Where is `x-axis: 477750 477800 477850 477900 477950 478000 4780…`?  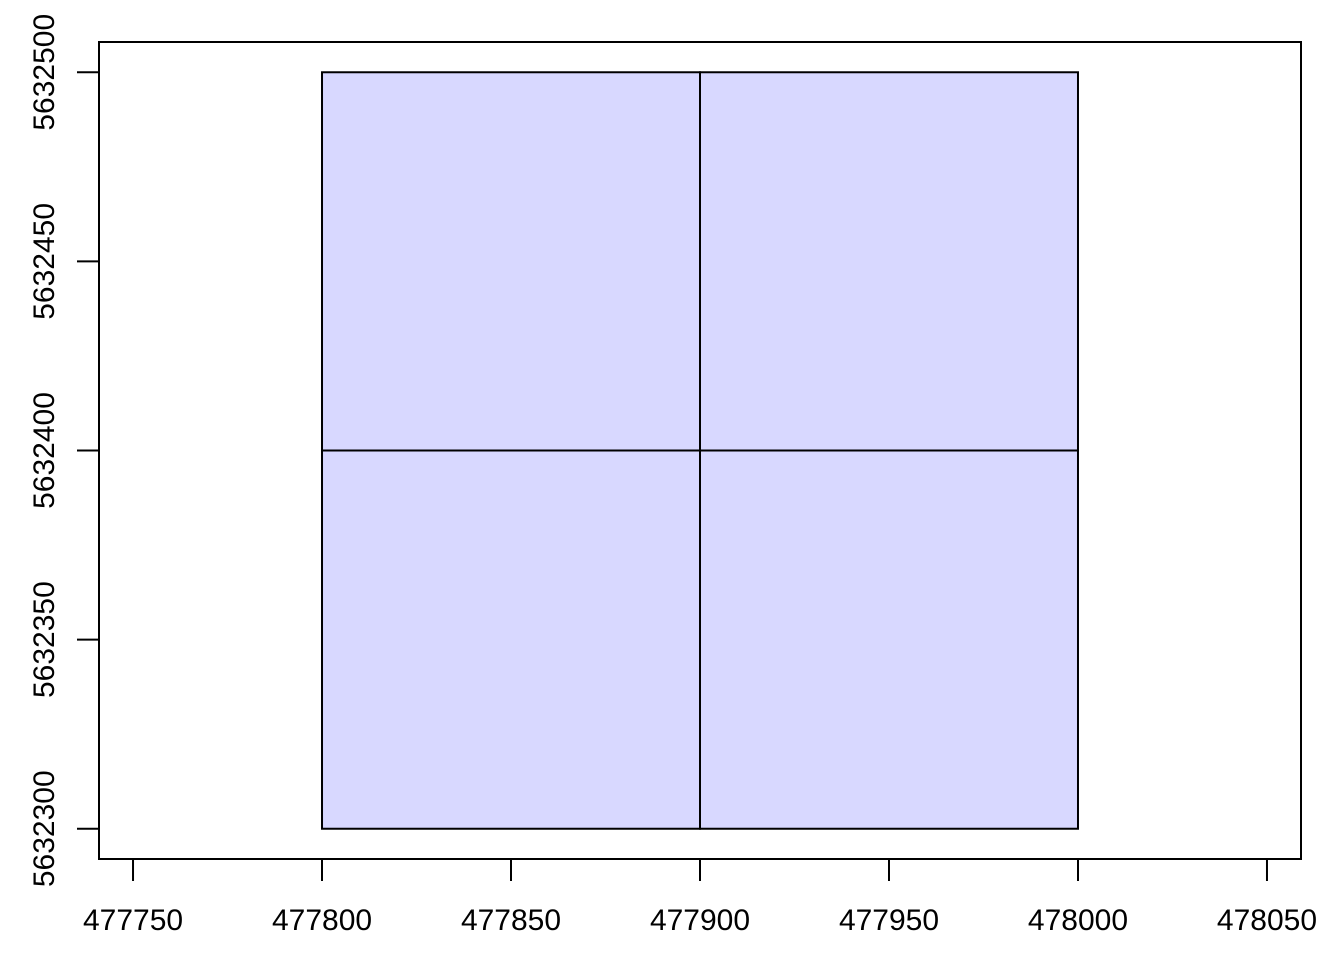 x-axis: 477750 477800 477850 477900 477950 478000 4780… is located at coordinates (700, 897).